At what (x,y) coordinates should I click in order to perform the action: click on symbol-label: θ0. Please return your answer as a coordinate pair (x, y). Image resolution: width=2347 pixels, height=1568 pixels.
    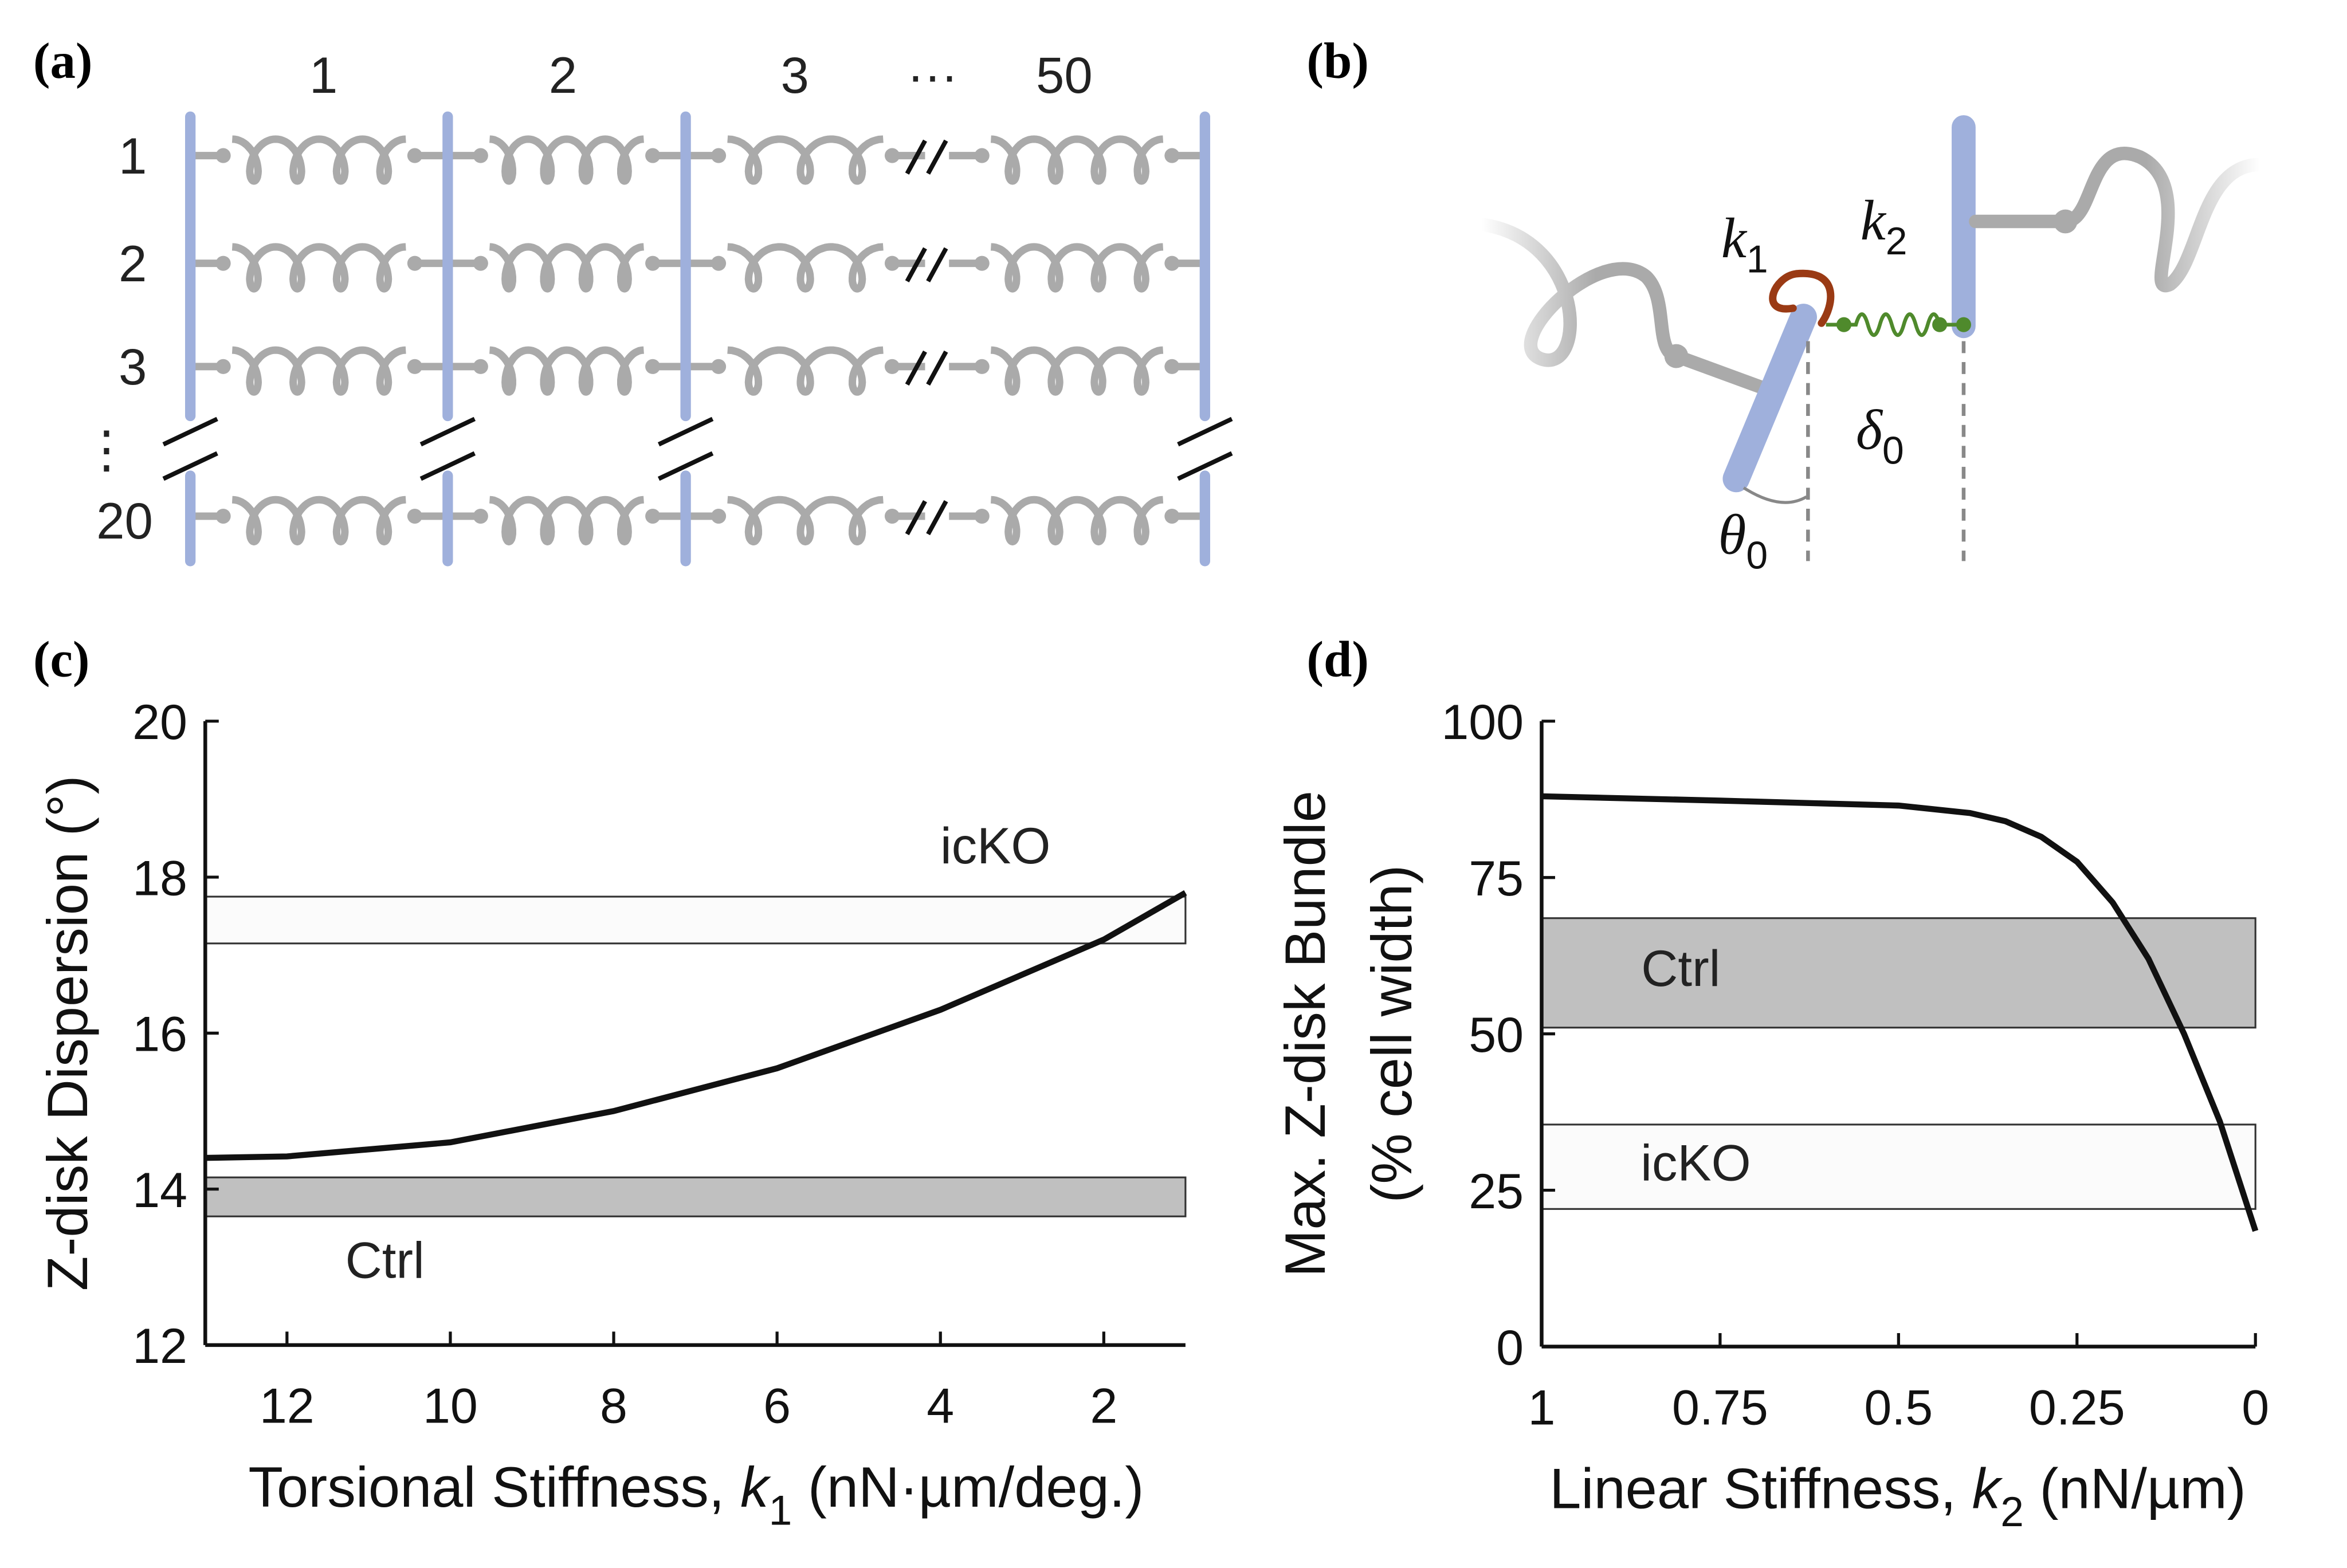
    Looking at the image, I should click on (1743, 540).